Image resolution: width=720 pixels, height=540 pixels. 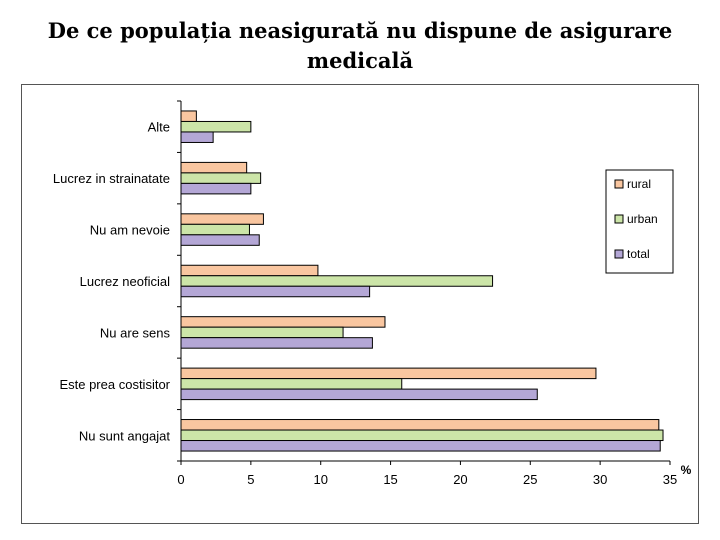 What do you see at coordinates (686, 470) in the screenshot?
I see `x-unit-label: %` at bounding box center [686, 470].